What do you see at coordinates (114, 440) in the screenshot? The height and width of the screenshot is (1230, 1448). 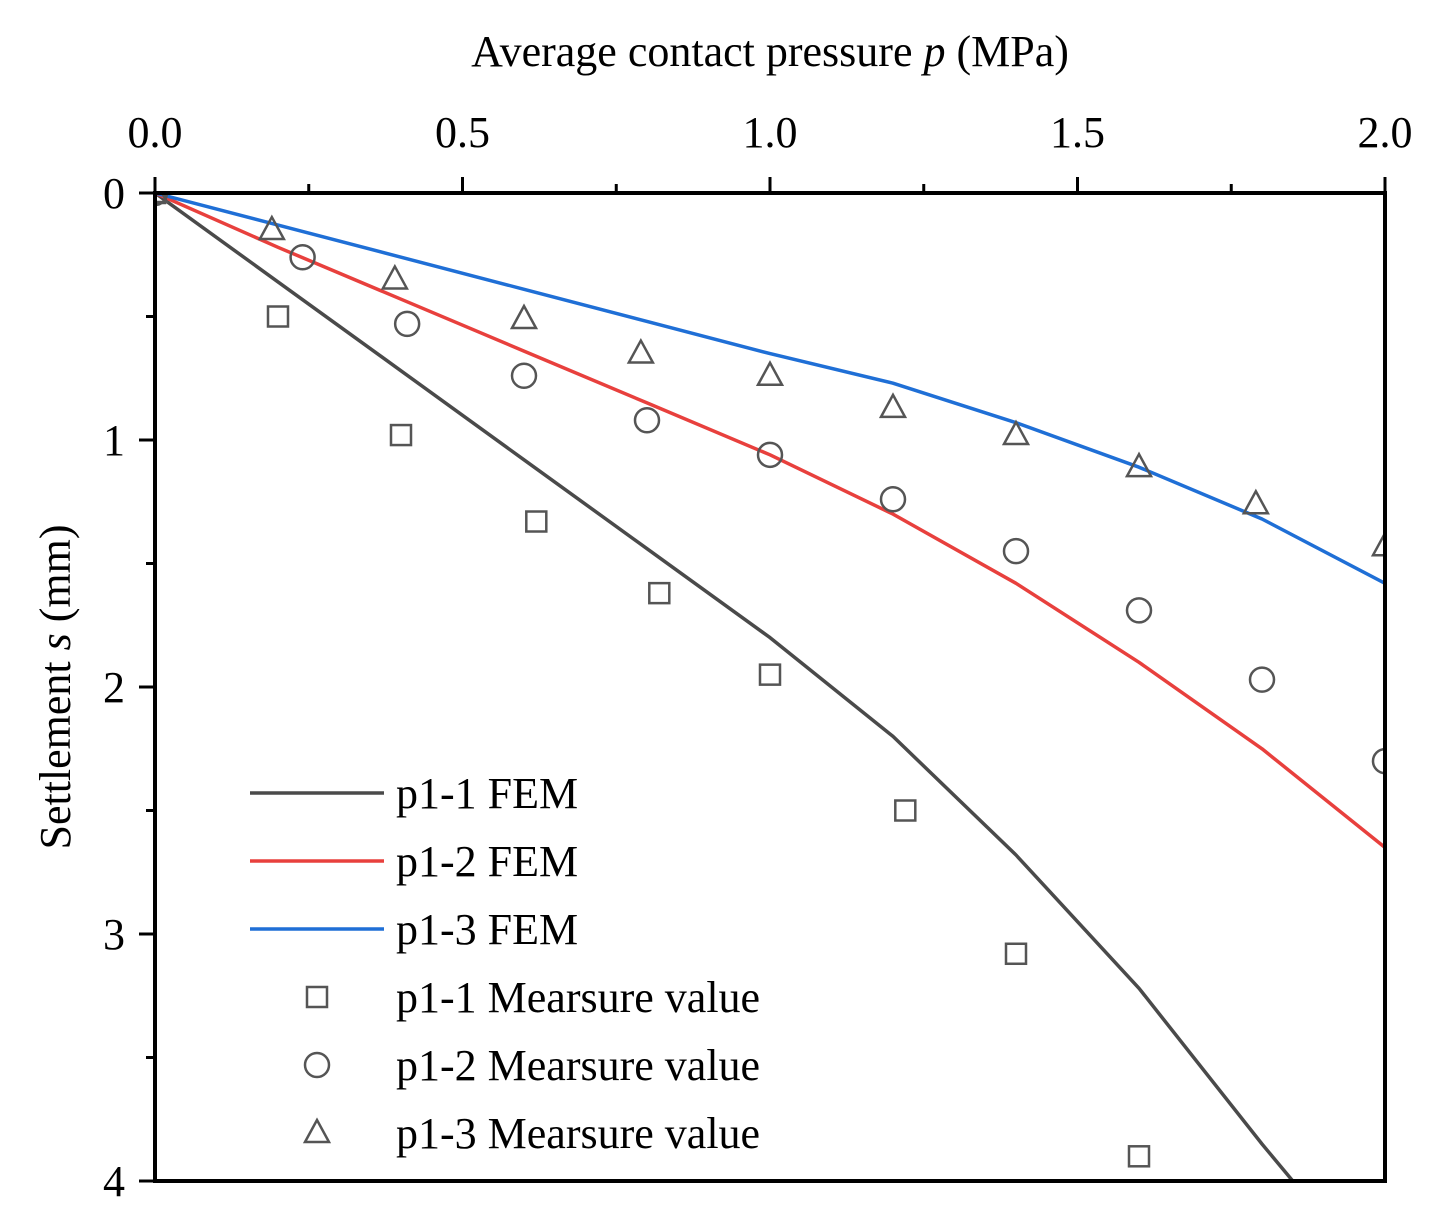 I see `y-tick-label: 1` at bounding box center [114, 440].